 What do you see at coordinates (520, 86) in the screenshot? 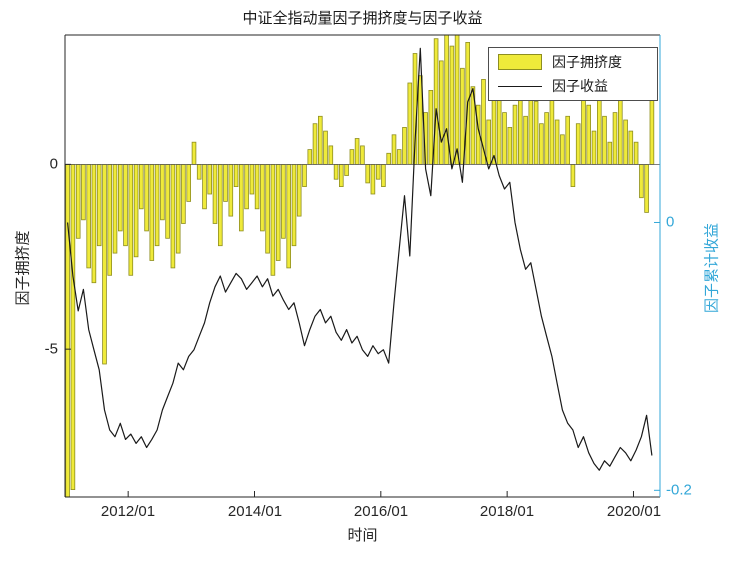
I see `legend-line-swatch` at bounding box center [520, 86].